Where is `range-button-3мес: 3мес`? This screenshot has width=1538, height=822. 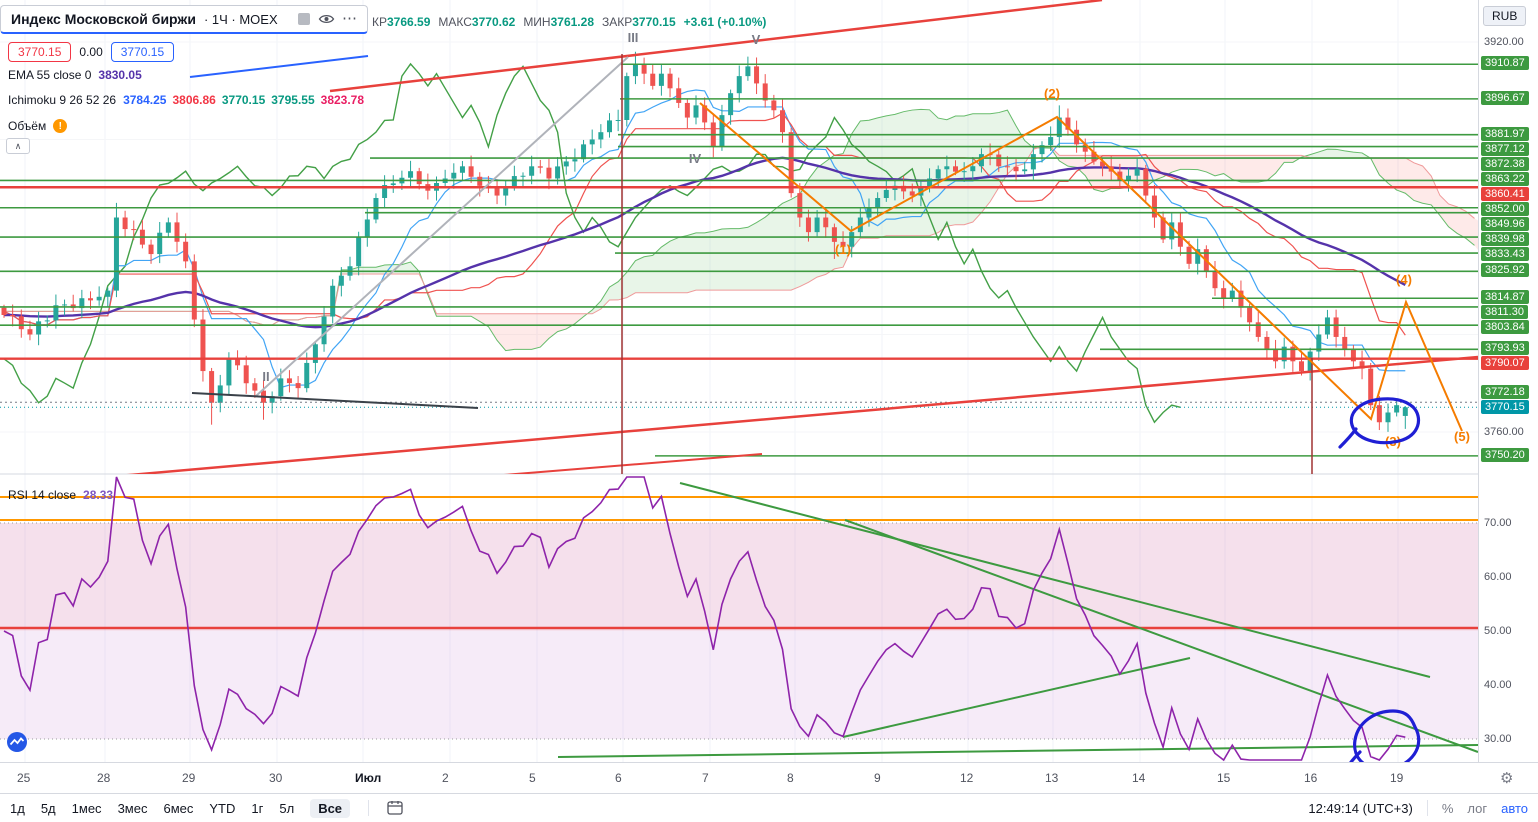
range-button-3мес: 3мес is located at coordinates (132, 808).